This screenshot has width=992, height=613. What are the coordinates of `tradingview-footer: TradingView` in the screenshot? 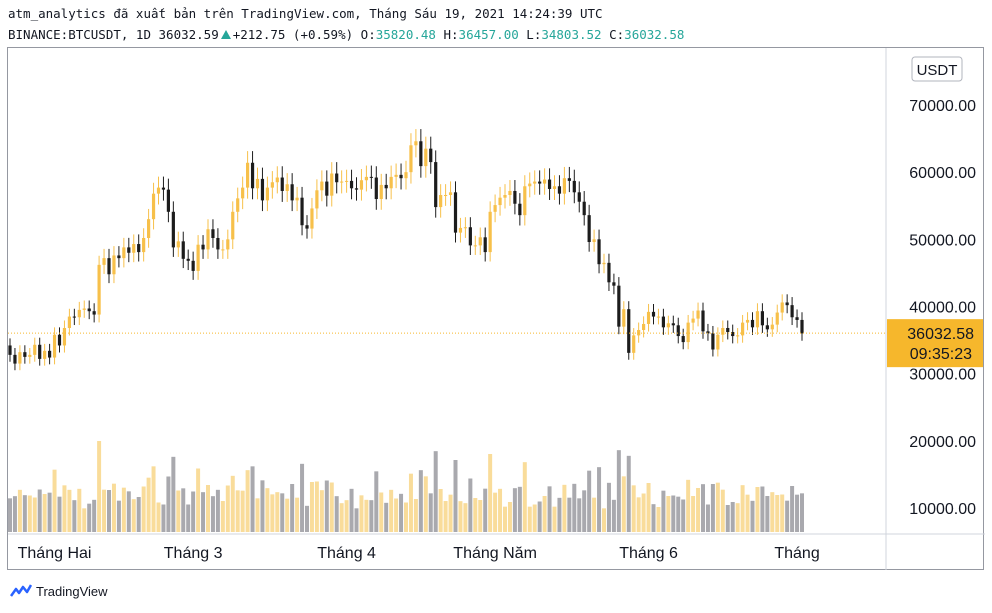 It's located at (59, 591).